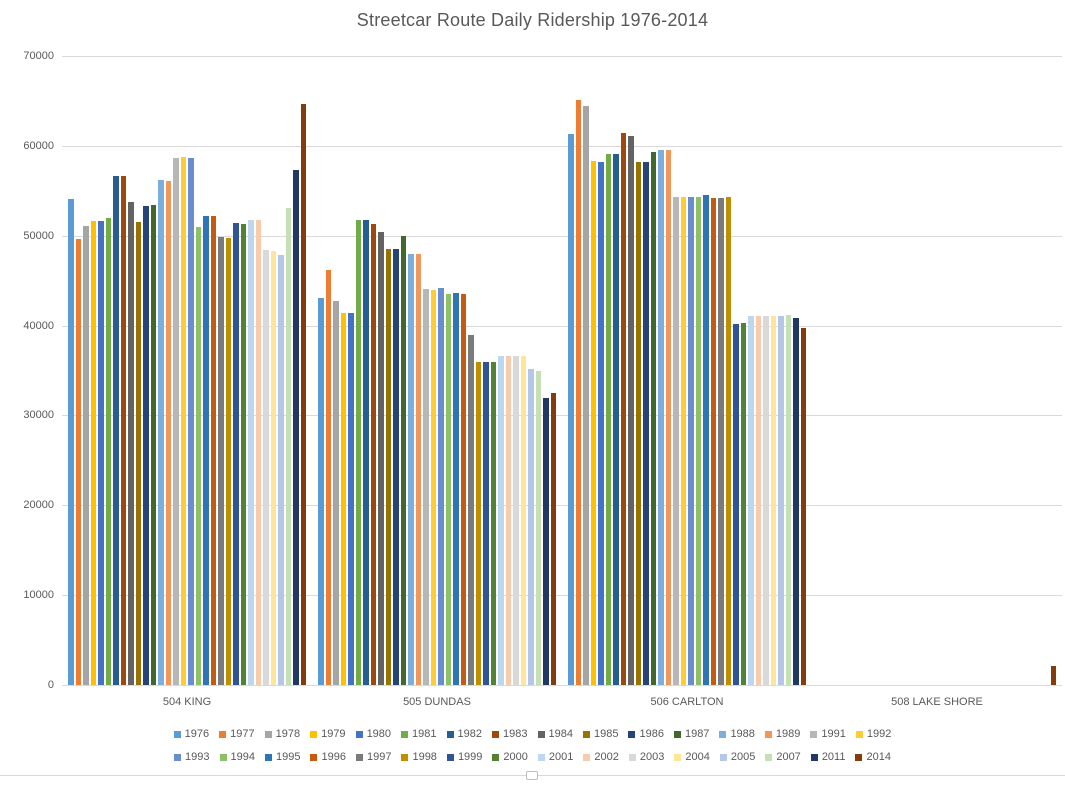 The image size is (1065, 786). Describe the element at coordinates (282, 734) in the screenshot. I see `legend-item-1978: 1978` at that location.